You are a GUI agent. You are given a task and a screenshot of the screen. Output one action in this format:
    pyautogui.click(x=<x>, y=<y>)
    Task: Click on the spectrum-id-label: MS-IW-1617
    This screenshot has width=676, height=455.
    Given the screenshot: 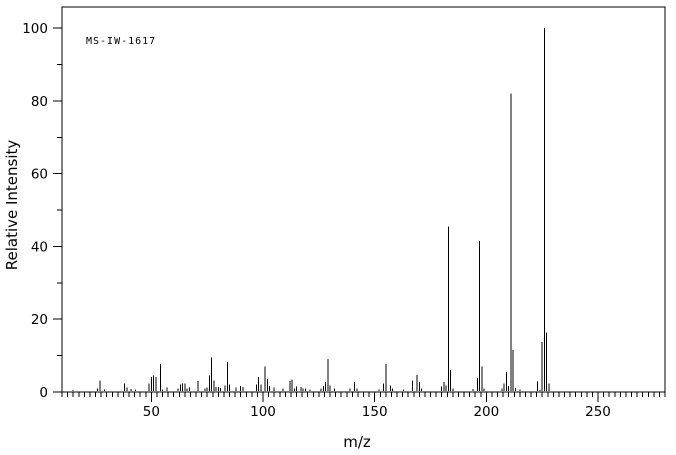 What is the action you would take?
    pyautogui.click(x=121, y=41)
    